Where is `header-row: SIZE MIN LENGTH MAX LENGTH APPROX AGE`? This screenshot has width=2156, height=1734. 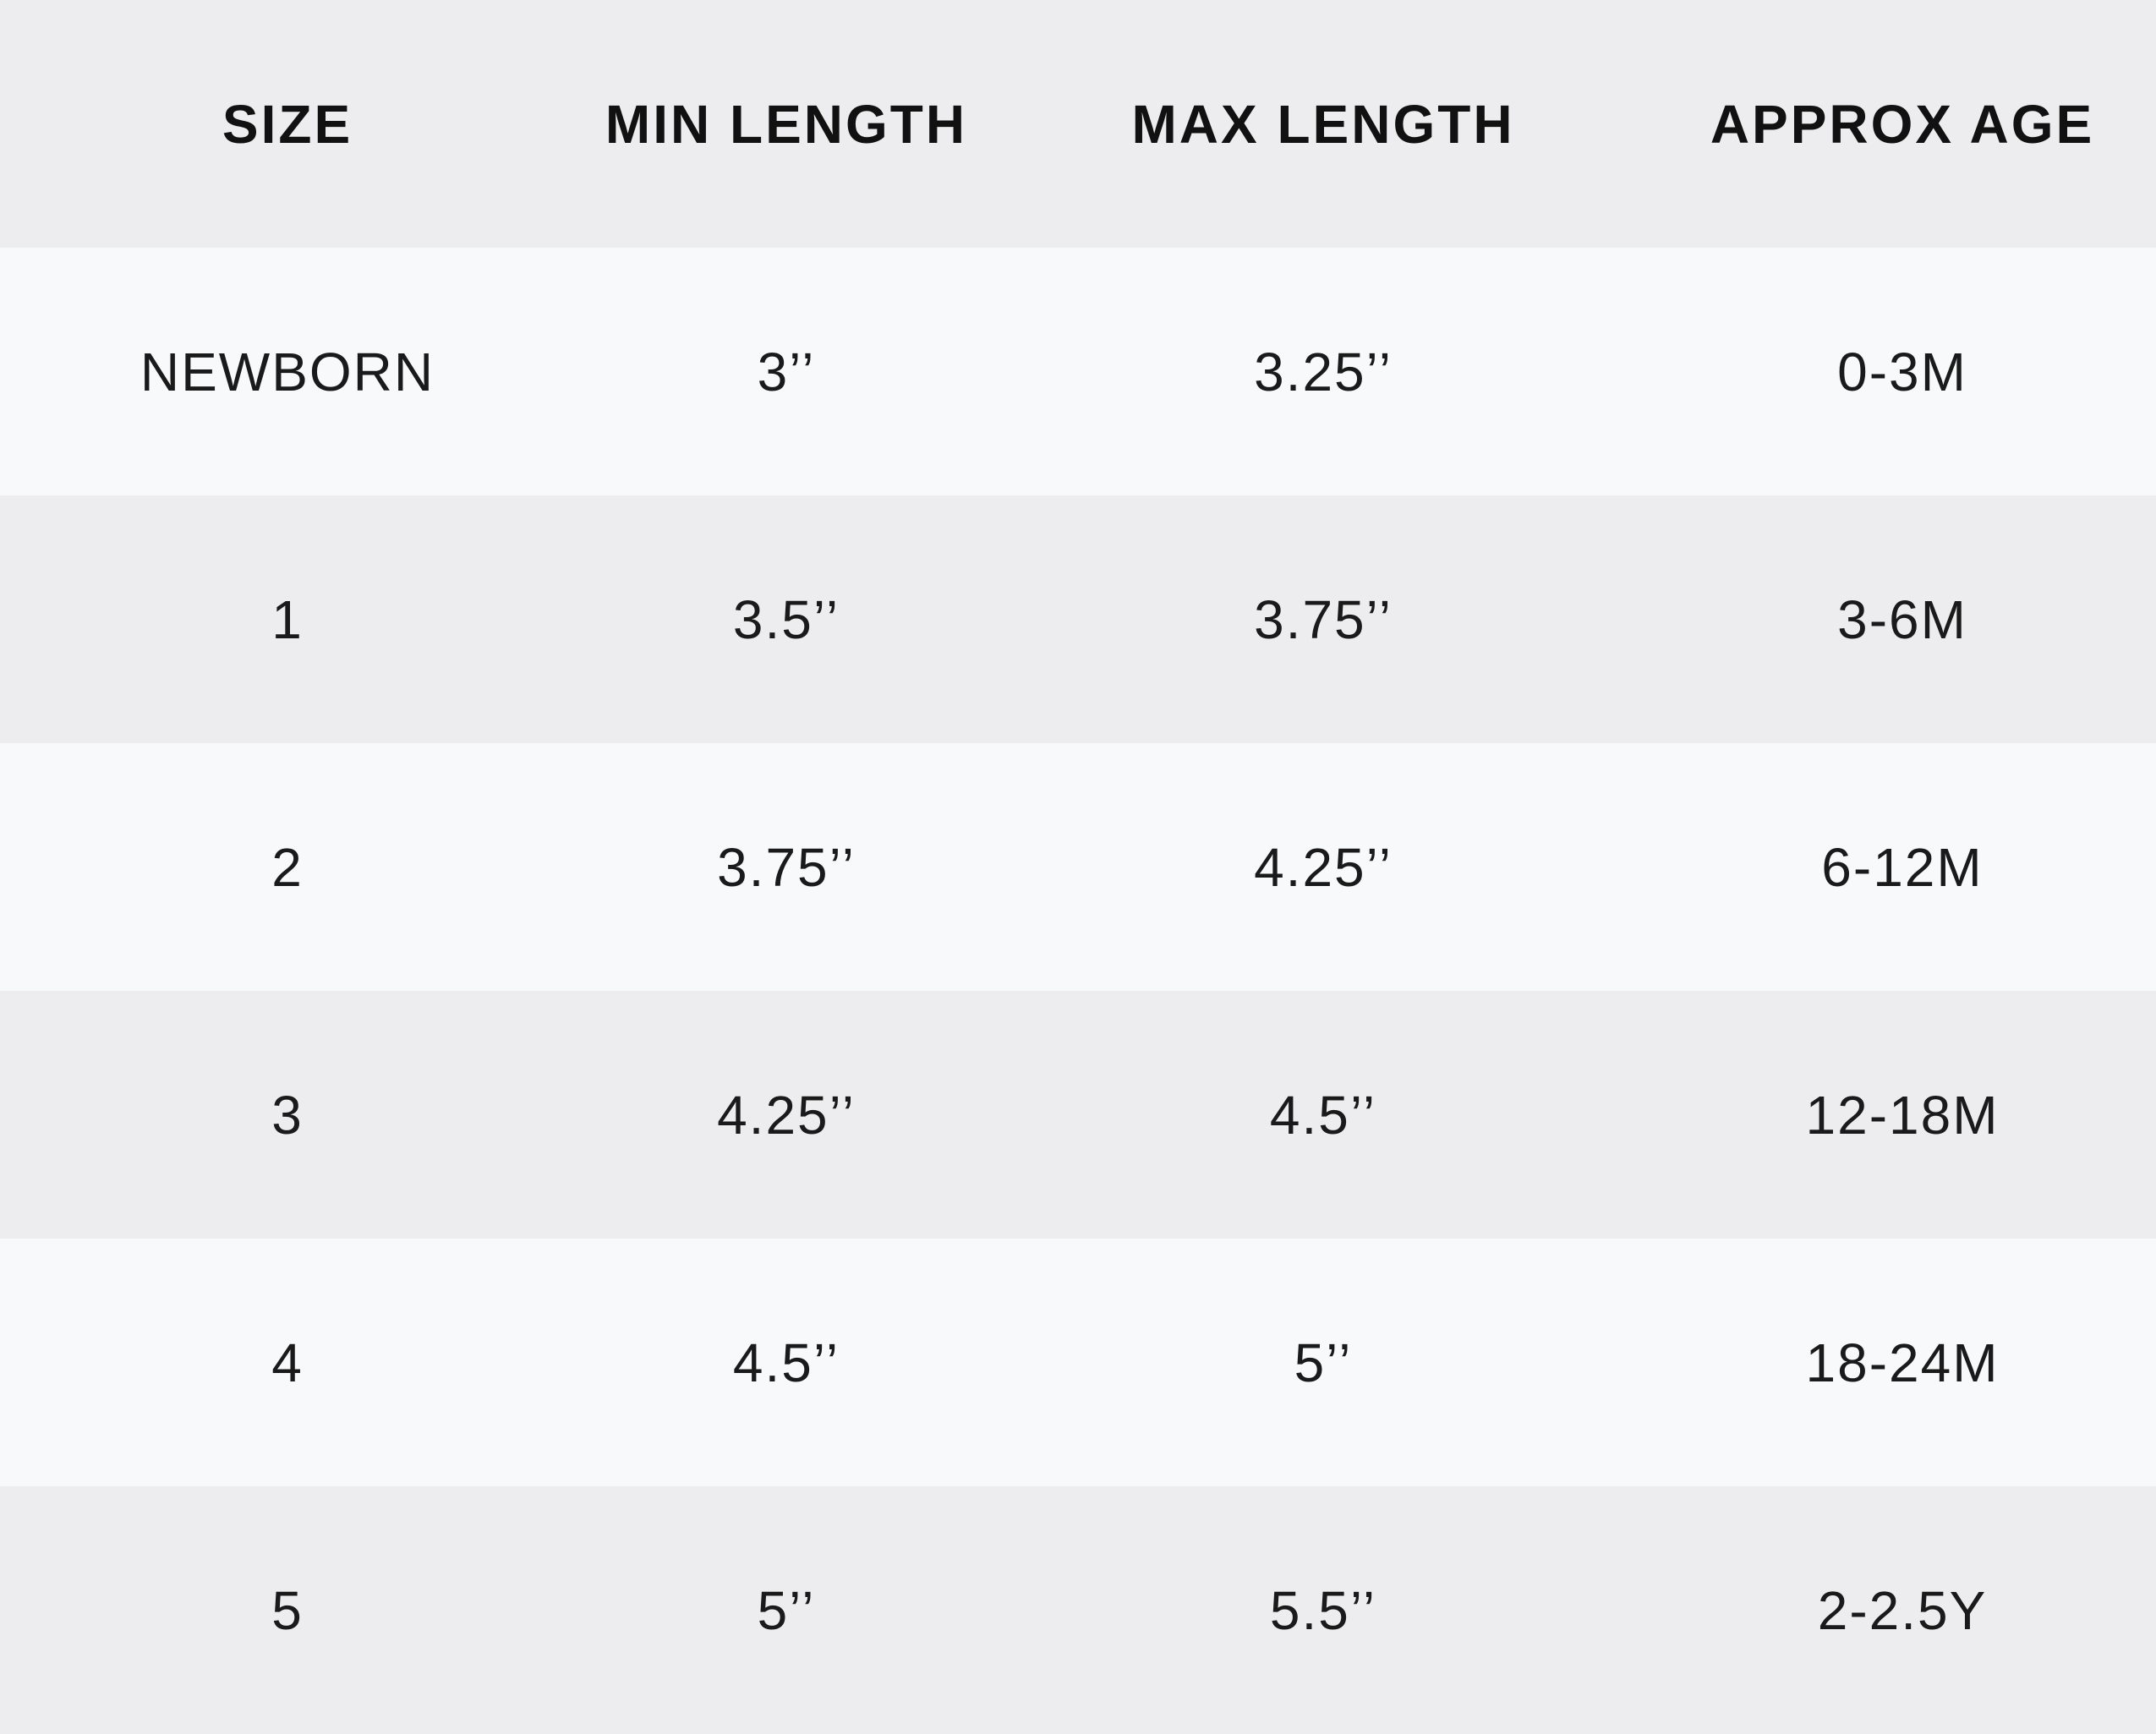
header-row: SIZE MIN LENGTH MAX LENGTH APPROX AGE is located at coordinates (1078, 124).